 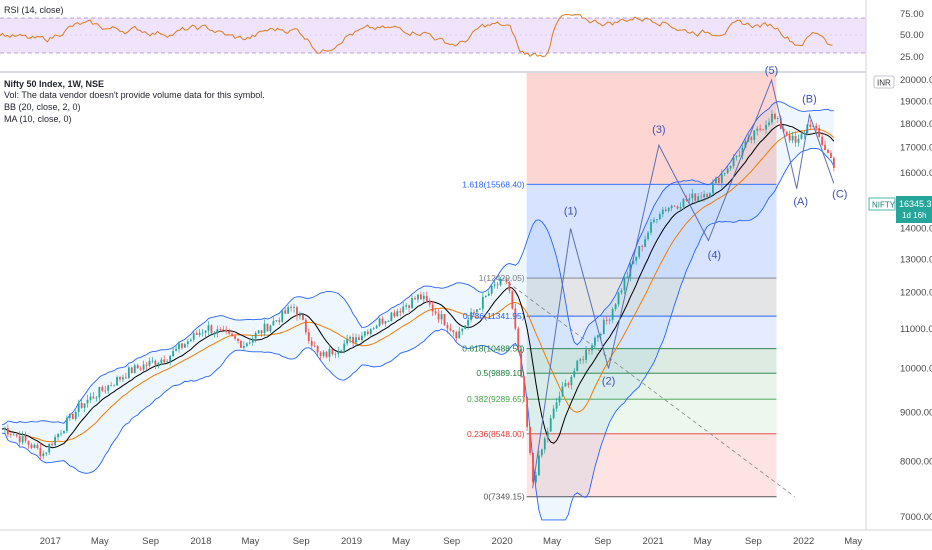 What do you see at coordinates (496, 434) in the screenshot?
I see `fib-level-label: 0.236(8548.00)` at bounding box center [496, 434].